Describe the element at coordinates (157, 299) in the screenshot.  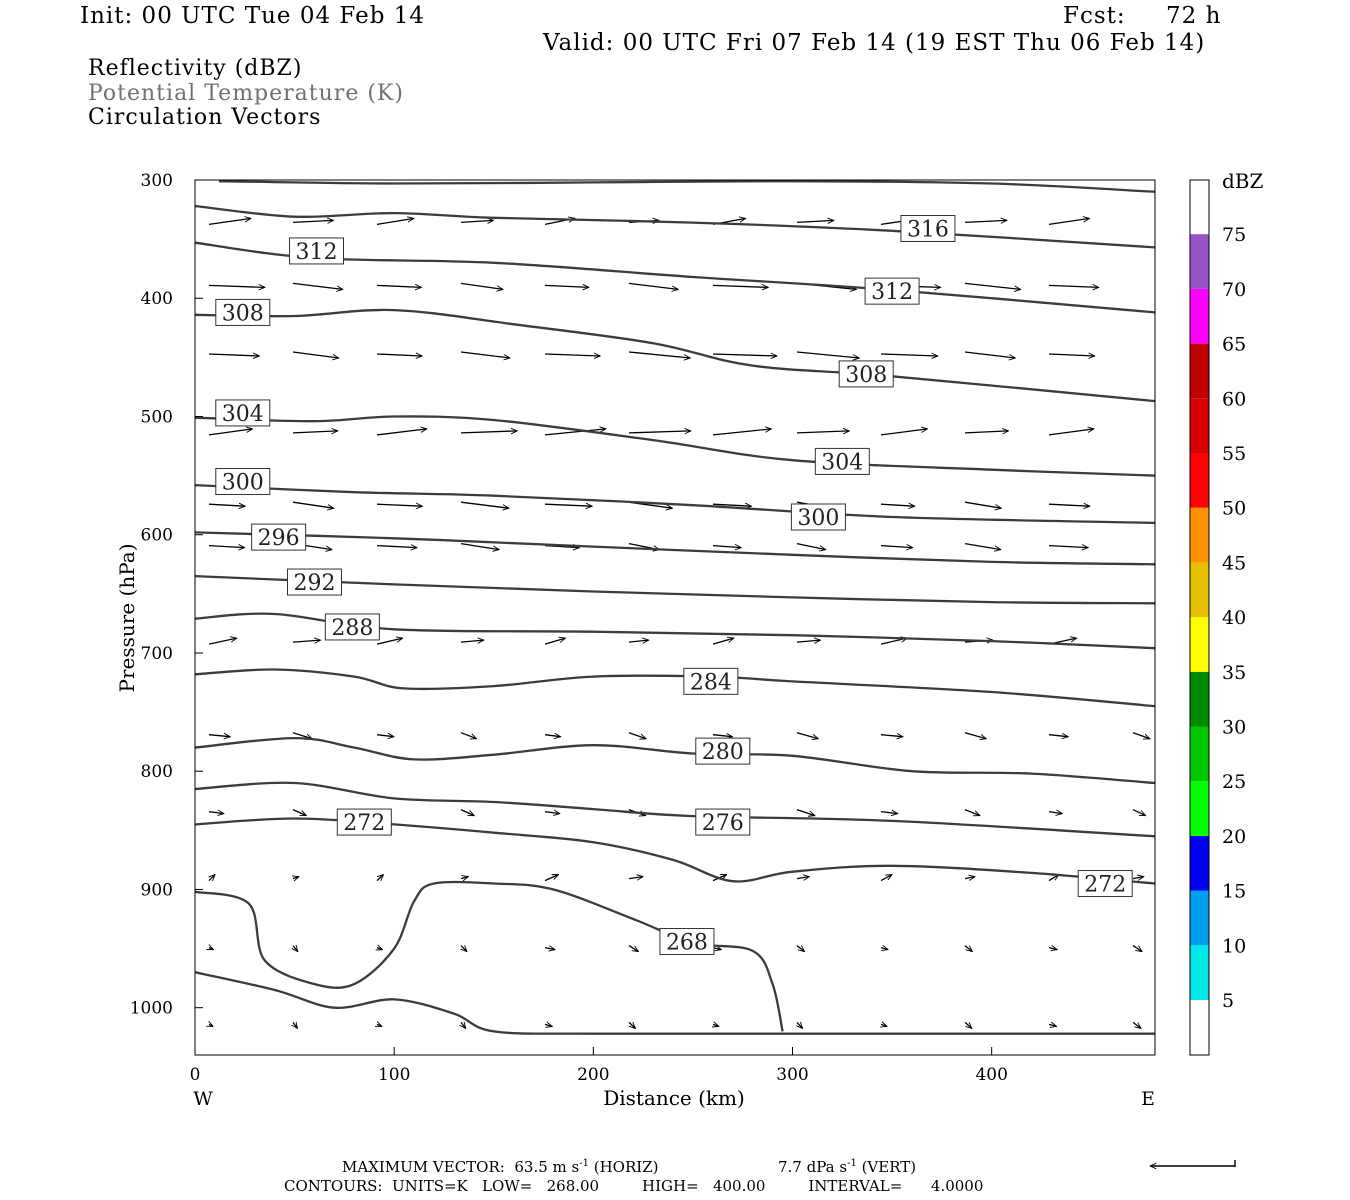
I see `y-tick-label-400: 400` at that location.